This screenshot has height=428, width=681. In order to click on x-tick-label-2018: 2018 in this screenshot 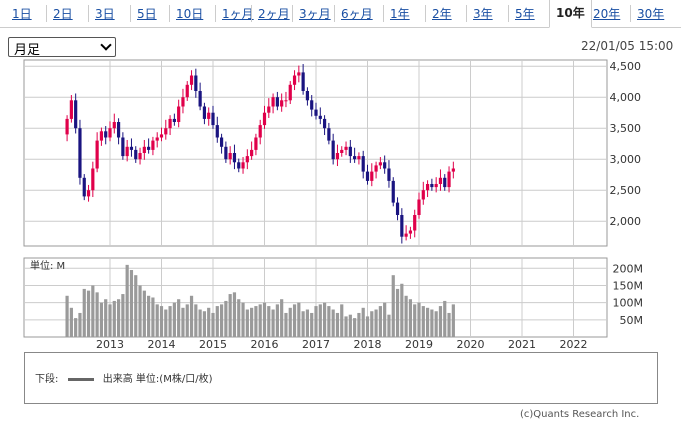, I will do `click(368, 344)`.